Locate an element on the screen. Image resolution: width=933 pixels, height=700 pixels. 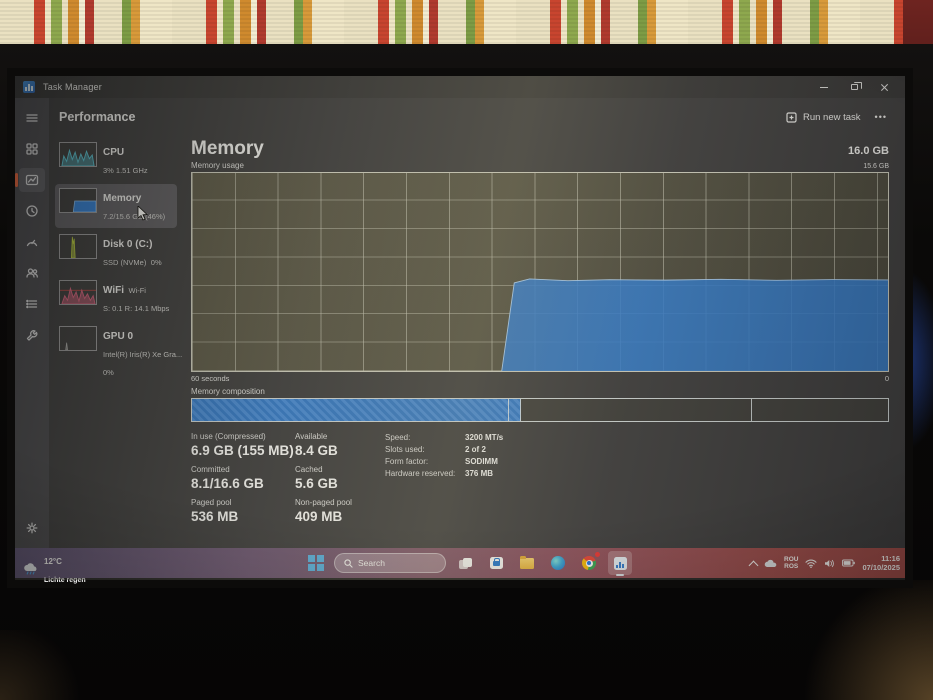
memory-title: Memory is located at coordinates (122, 198).